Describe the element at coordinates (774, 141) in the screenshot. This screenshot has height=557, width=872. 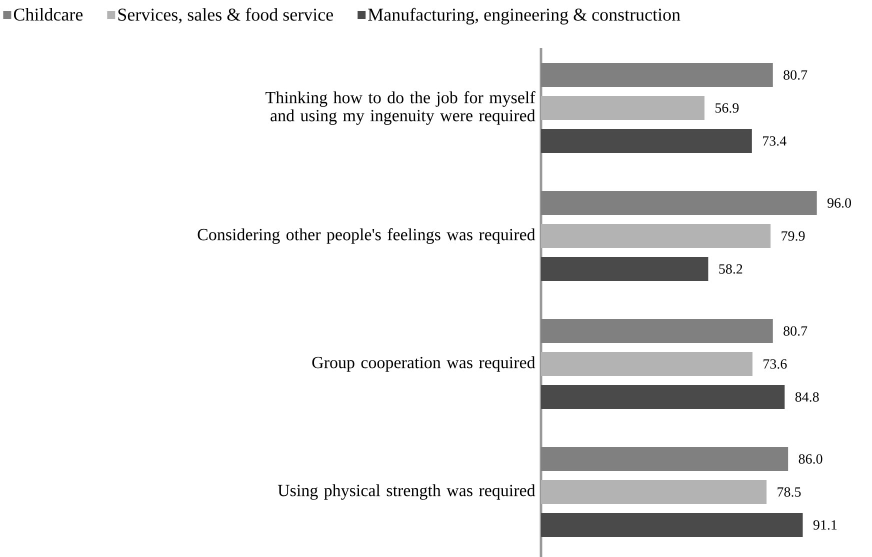
I see `data-label: 73.4` at that location.